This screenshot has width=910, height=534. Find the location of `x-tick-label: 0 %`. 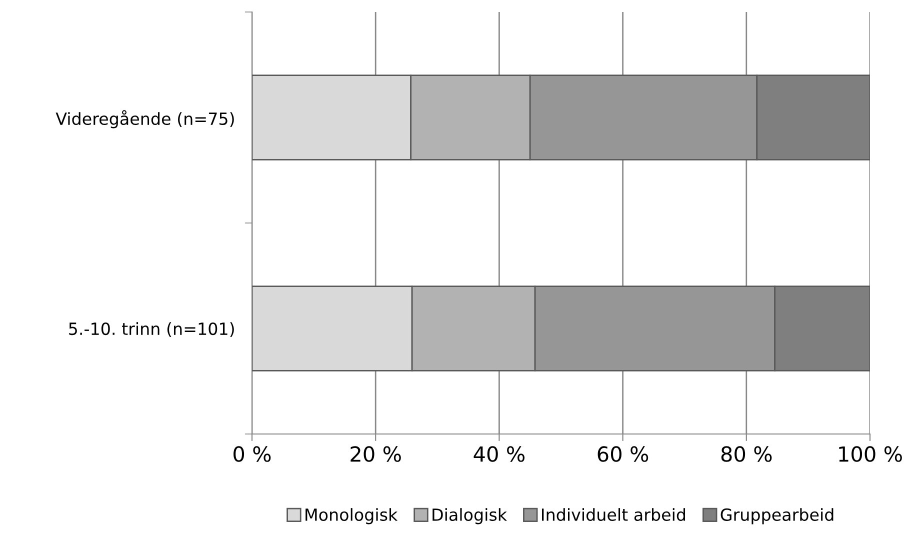

x-tick-label: 0 % is located at coordinates (252, 454).